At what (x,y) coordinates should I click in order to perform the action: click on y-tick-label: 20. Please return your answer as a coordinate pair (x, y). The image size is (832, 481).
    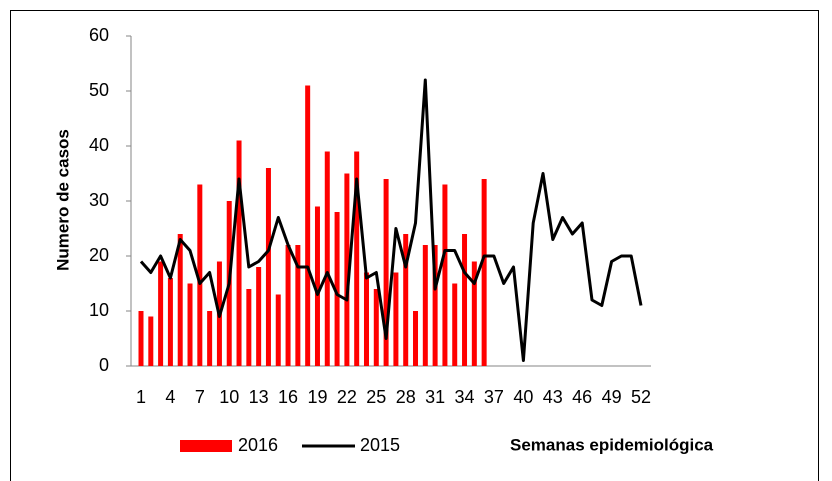
    Looking at the image, I should click on (99, 255).